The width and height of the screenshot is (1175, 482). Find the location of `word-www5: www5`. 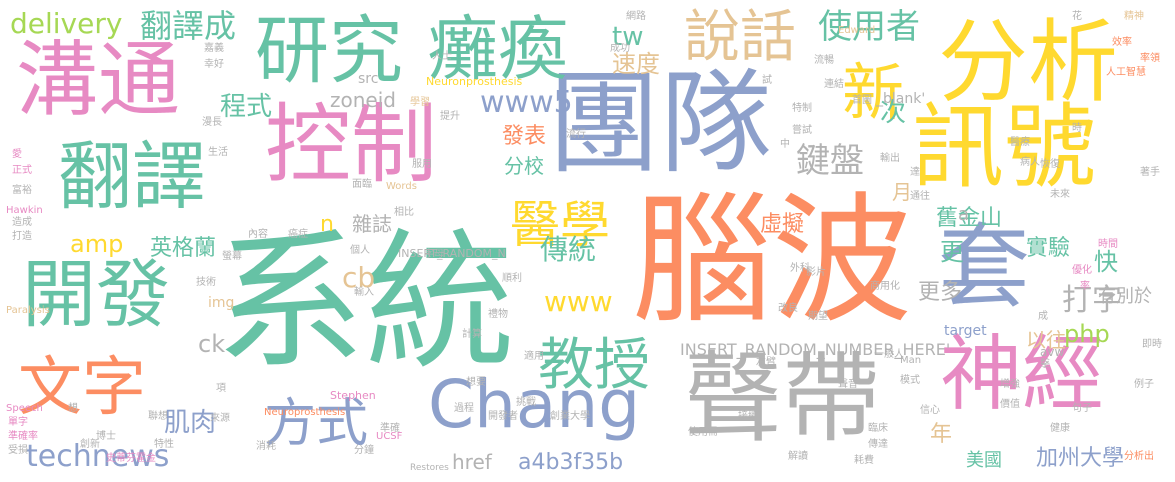

word-www5: www5 is located at coordinates (526, 102).